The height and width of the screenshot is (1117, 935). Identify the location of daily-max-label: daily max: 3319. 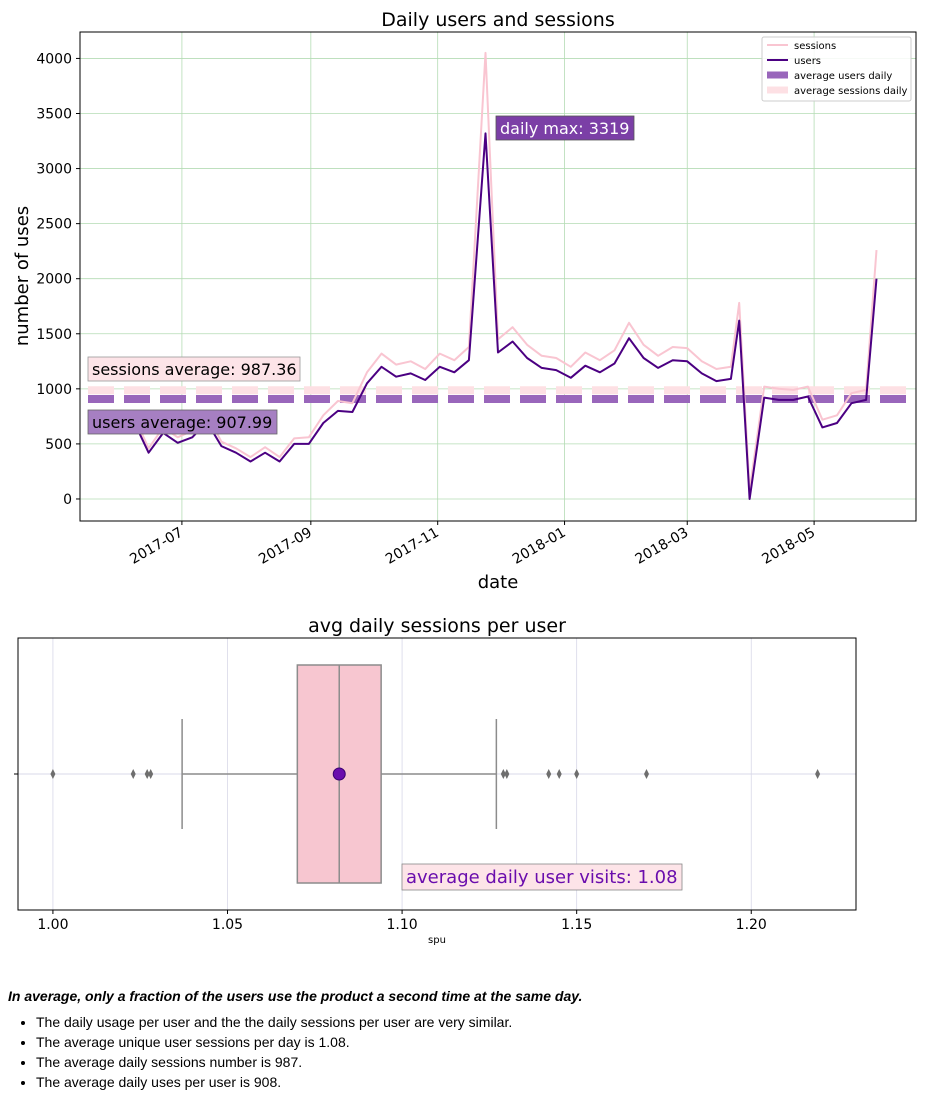
(564, 128).